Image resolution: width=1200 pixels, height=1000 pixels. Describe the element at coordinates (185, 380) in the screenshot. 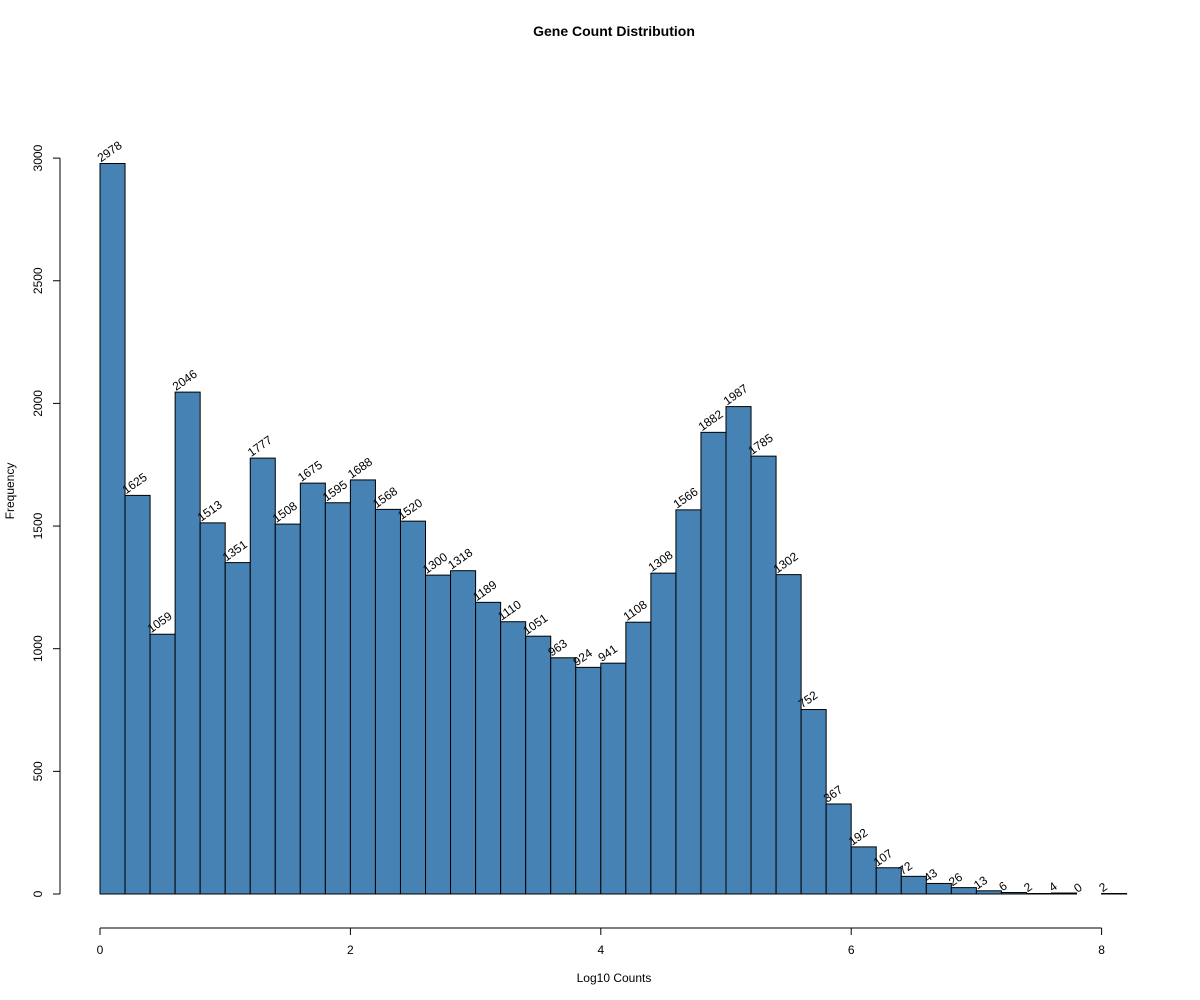

I see `bar-data-label: 2046` at that location.